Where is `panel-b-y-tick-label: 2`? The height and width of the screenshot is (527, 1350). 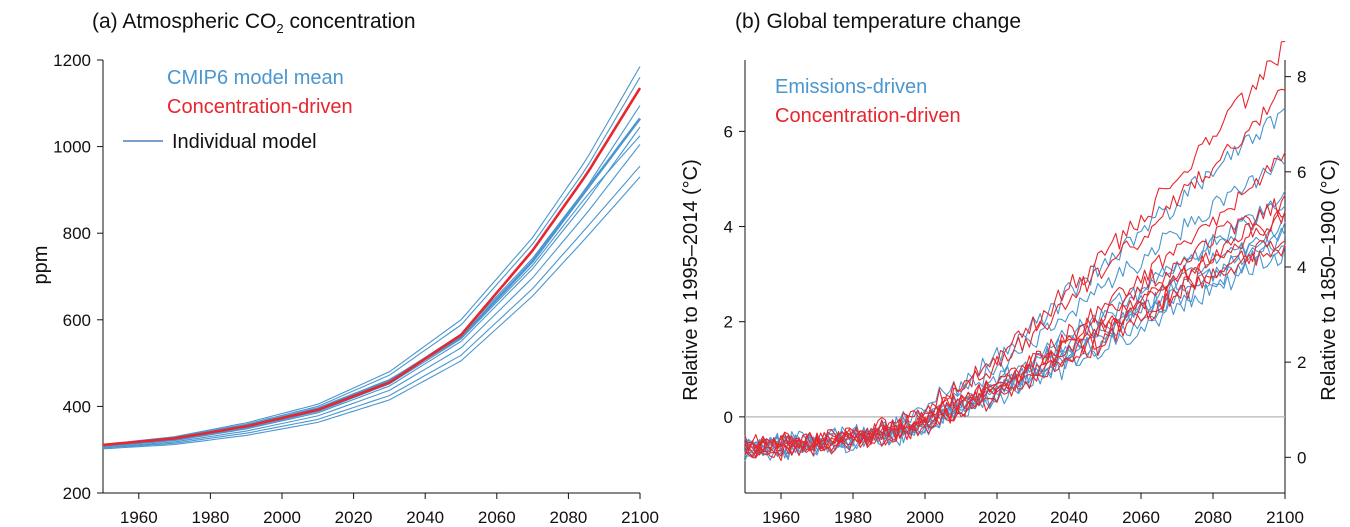 panel-b-y-tick-label: 2 is located at coordinates (728, 322).